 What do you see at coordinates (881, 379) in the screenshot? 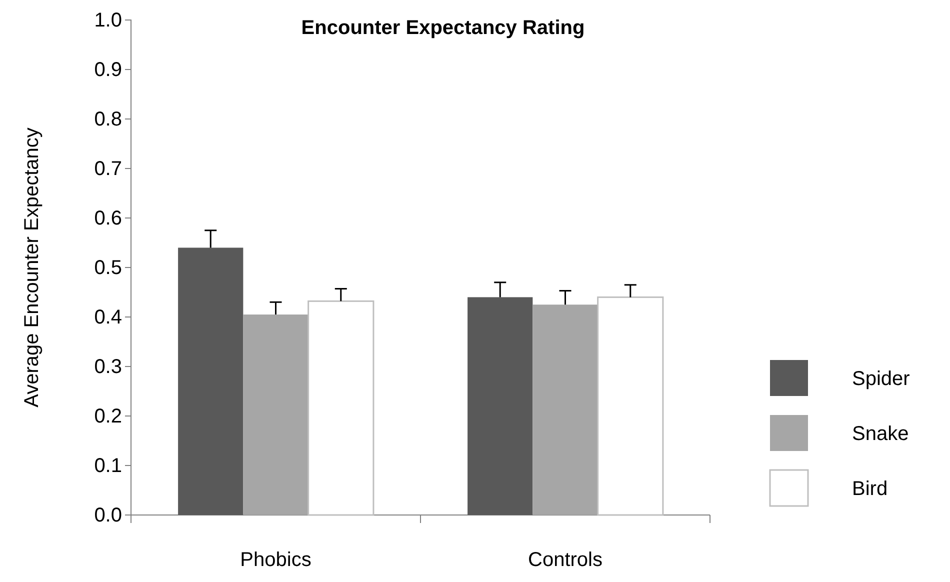
I see `legend-label: Spider` at bounding box center [881, 379].